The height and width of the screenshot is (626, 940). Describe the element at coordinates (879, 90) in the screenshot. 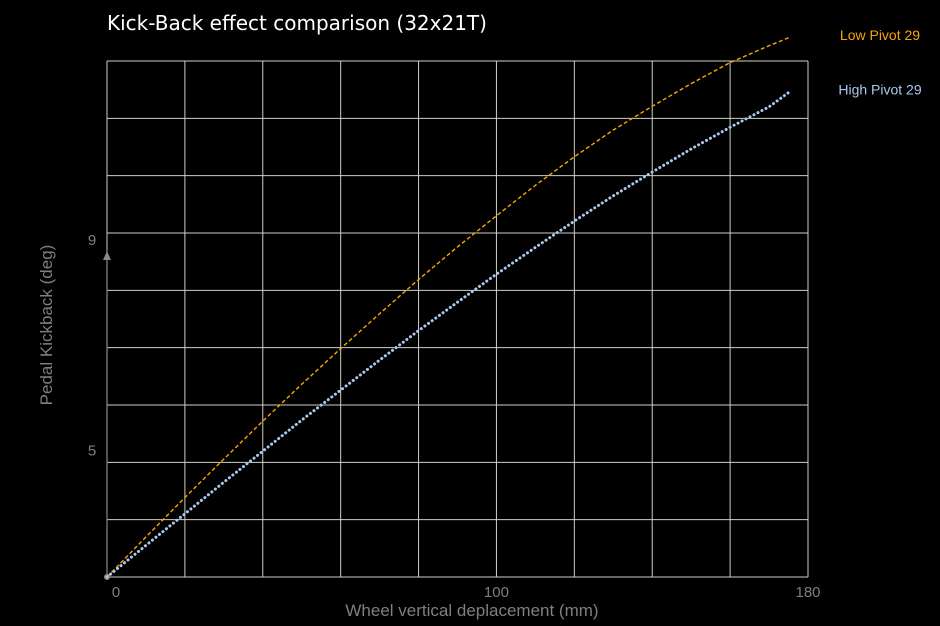

I see `legend-entry-high-pivot: High Pivot 29` at that location.